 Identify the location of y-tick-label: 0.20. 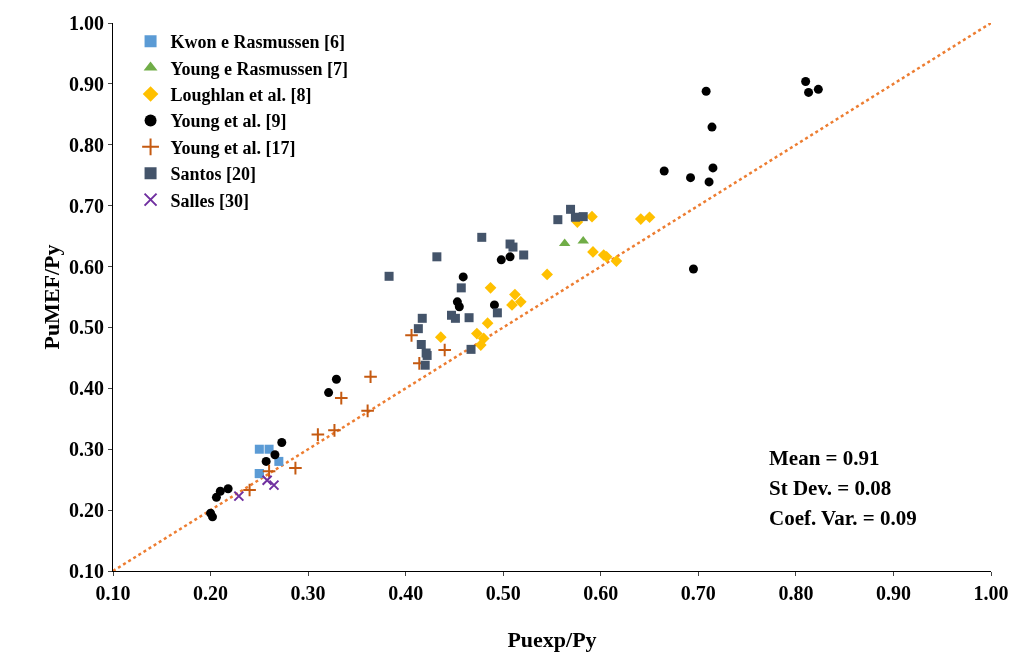
(86, 510).